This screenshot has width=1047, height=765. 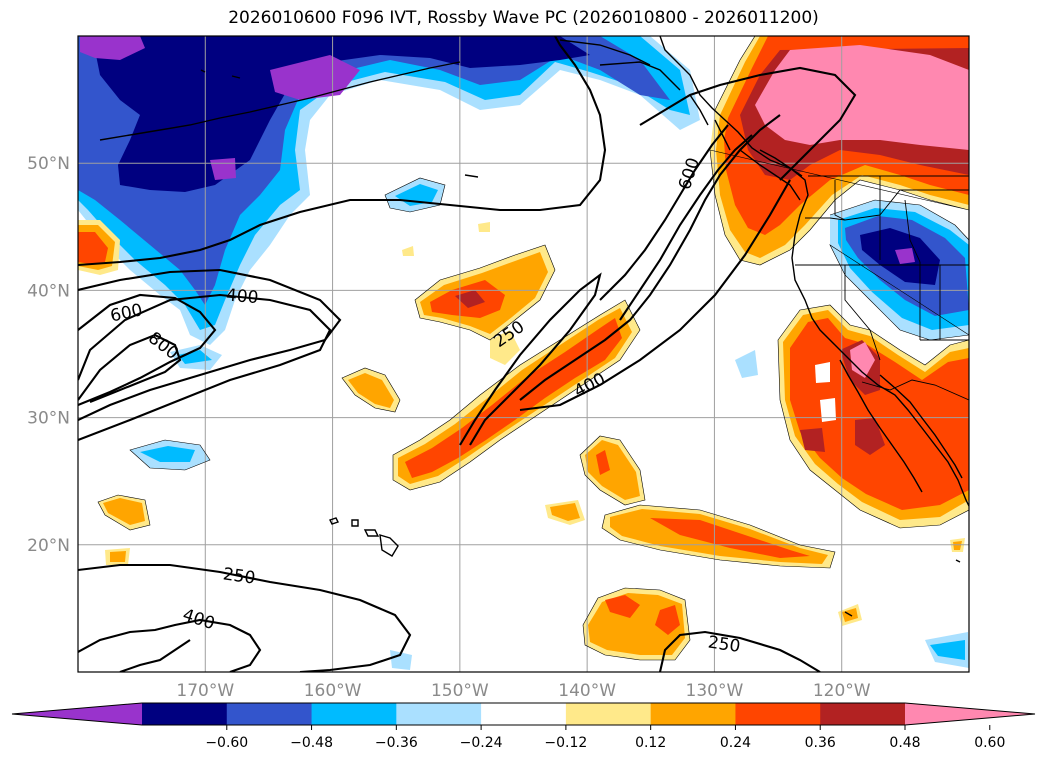 What do you see at coordinates (989, 743) in the screenshot?
I see `colorbar-tick-label: 0.60` at bounding box center [989, 743].